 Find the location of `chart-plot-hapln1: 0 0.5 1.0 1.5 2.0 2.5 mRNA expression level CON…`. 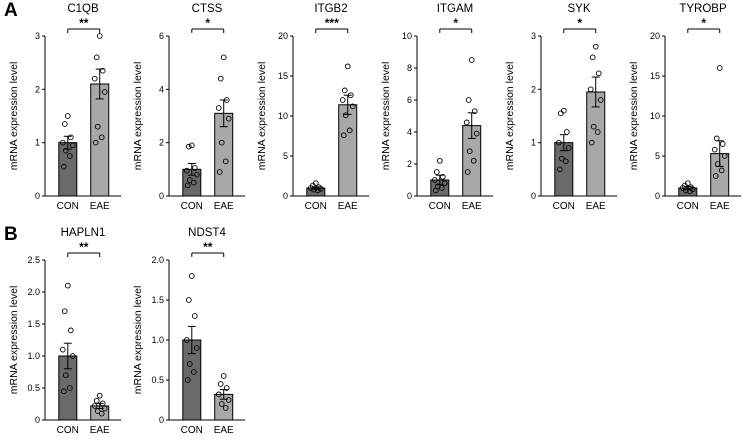

chart-plot-hapln1: 0 0.5 1.0 1.5 2.0 2.5 mRNA expression level CON… is located at coordinates (68, 340).